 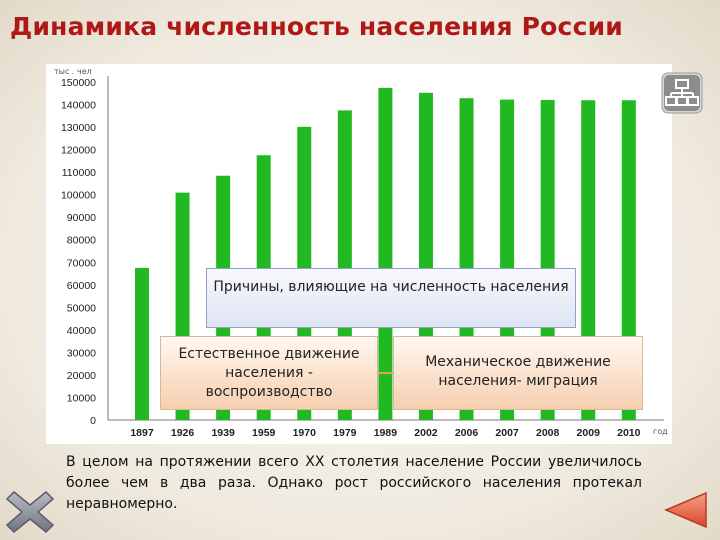 I want to click on x-tick-label: 2009, so click(x=589, y=433).